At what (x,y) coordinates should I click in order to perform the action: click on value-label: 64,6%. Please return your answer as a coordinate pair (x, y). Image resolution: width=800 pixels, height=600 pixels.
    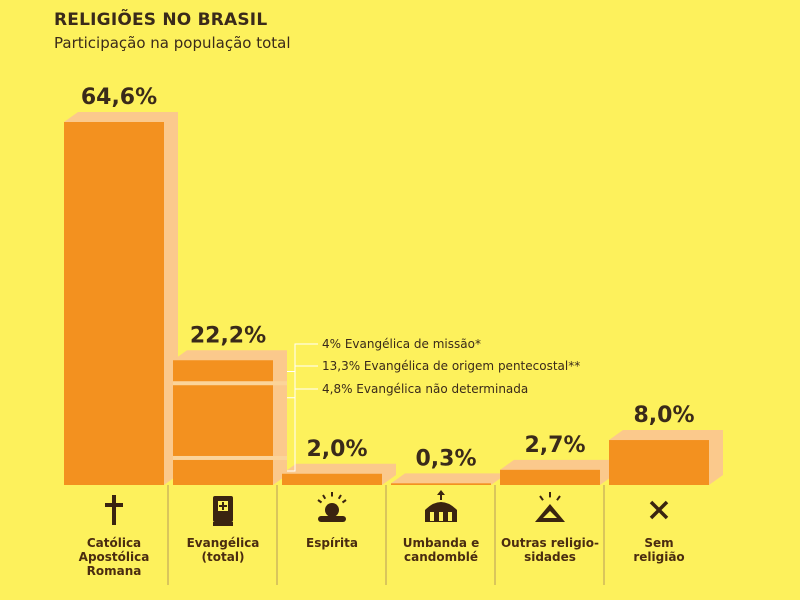
    Looking at the image, I should click on (119, 97).